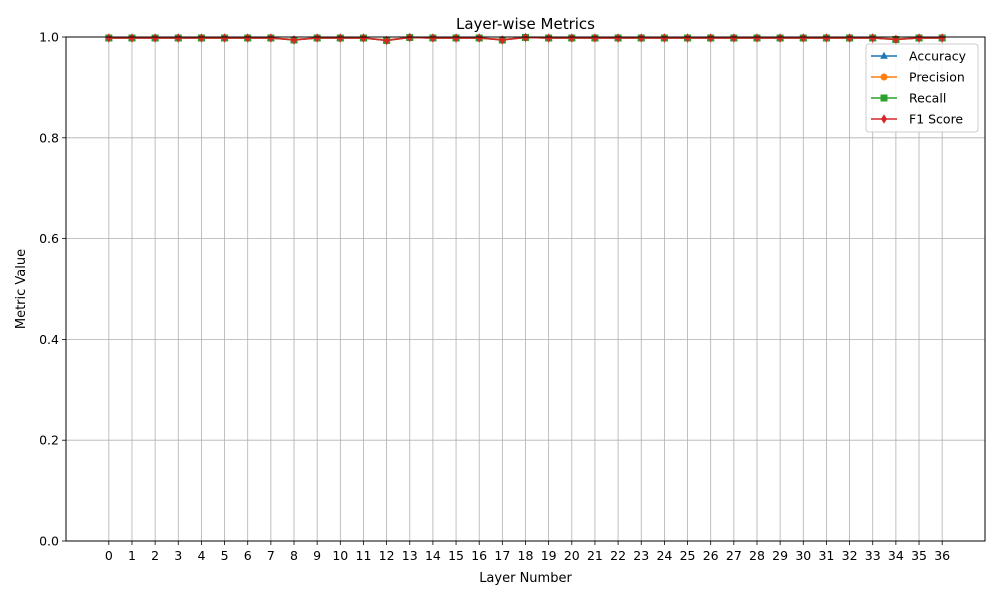 This screenshot has height=604, width=1000. What do you see at coordinates (936, 119) in the screenshot?
I see `legend-label-f1-score: F1 Score` at bounding box center [936, 119].